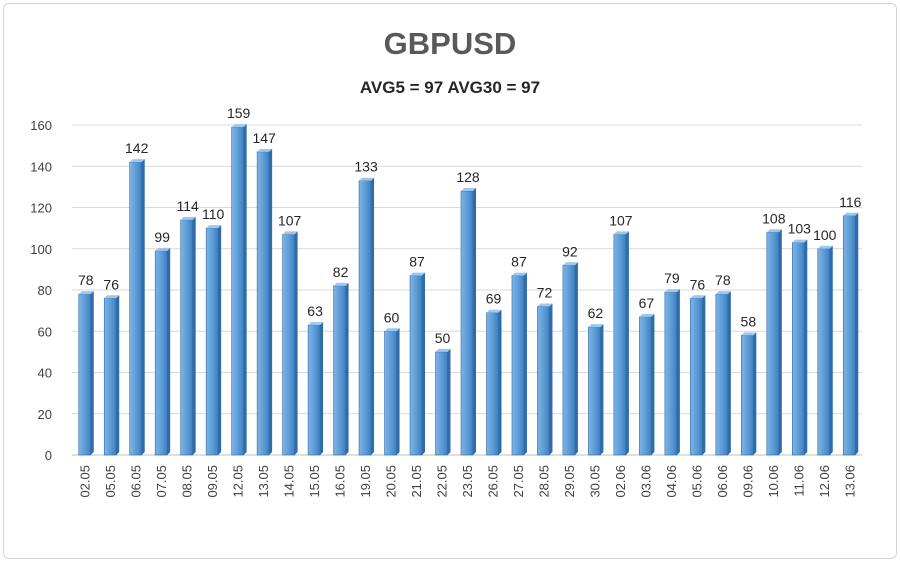  What do you see at coordinates (825, 235) in the screenshot?
I see `data-label: 100` at bounding box center [825, 235].